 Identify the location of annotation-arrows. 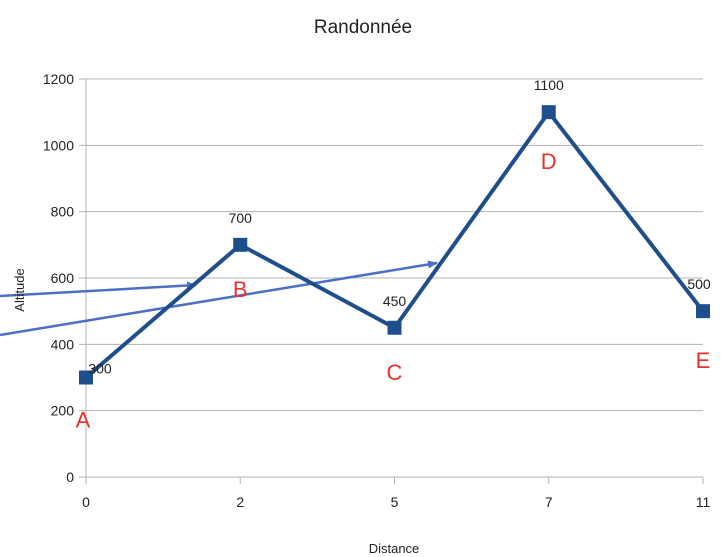
(219, 298).